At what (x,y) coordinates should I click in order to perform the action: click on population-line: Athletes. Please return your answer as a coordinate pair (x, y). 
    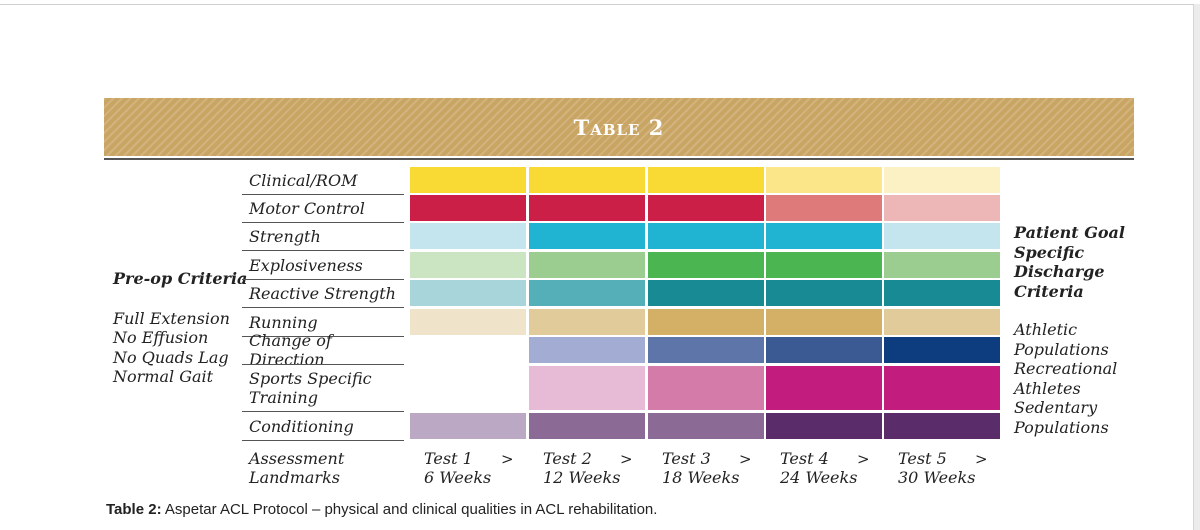
    Looking at the image, I should click on (1047, 388).